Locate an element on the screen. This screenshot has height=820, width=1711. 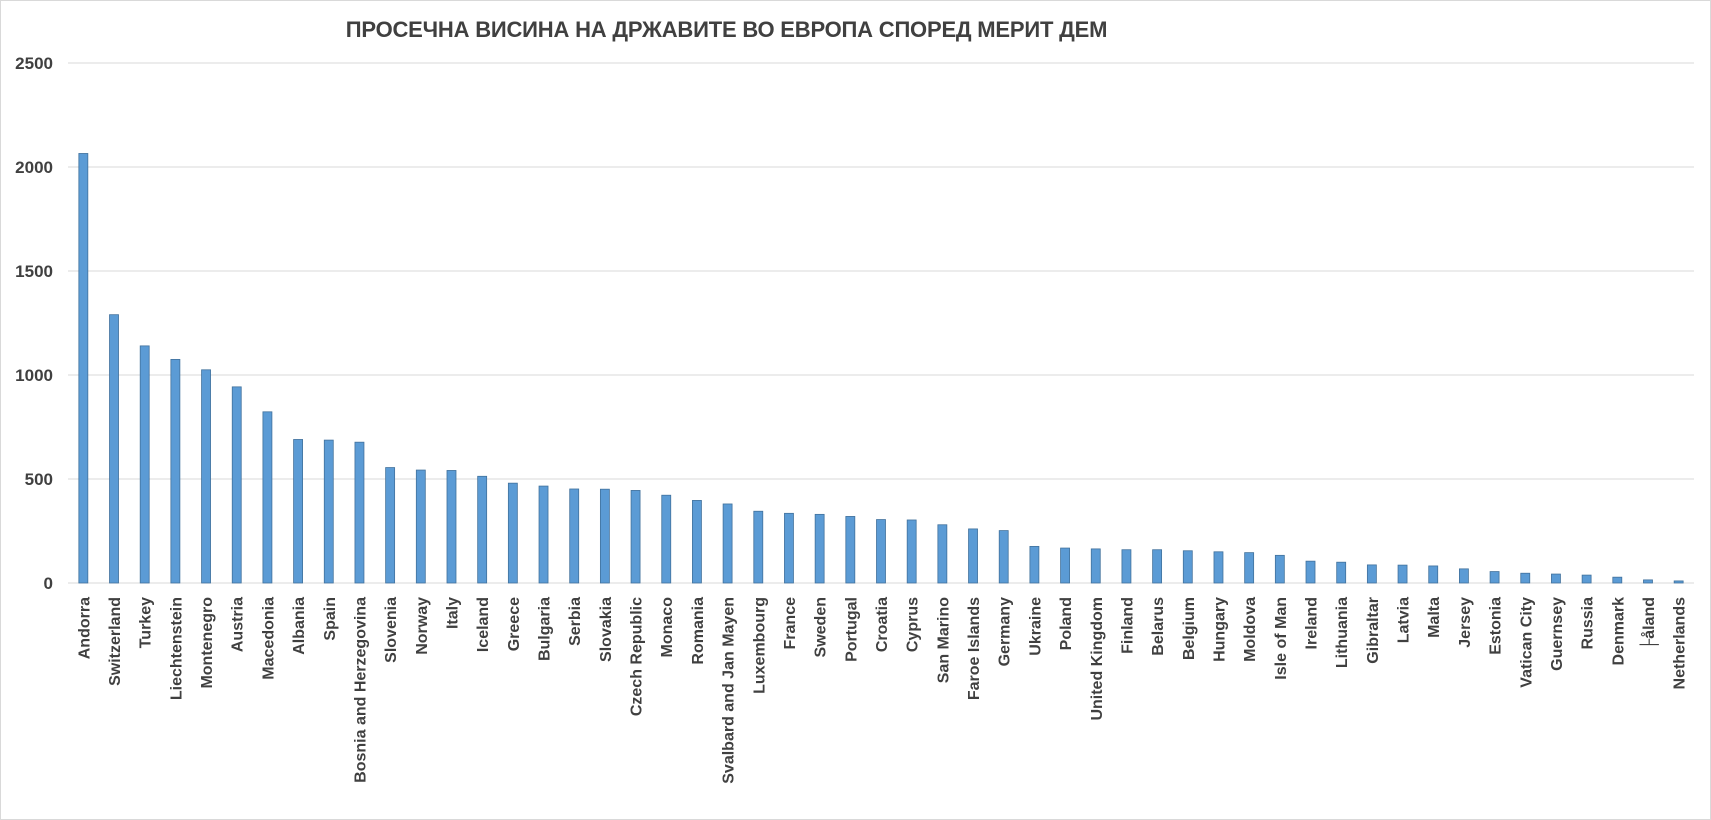
x-tick-label: Finland is located at coordinates (1127, 625).